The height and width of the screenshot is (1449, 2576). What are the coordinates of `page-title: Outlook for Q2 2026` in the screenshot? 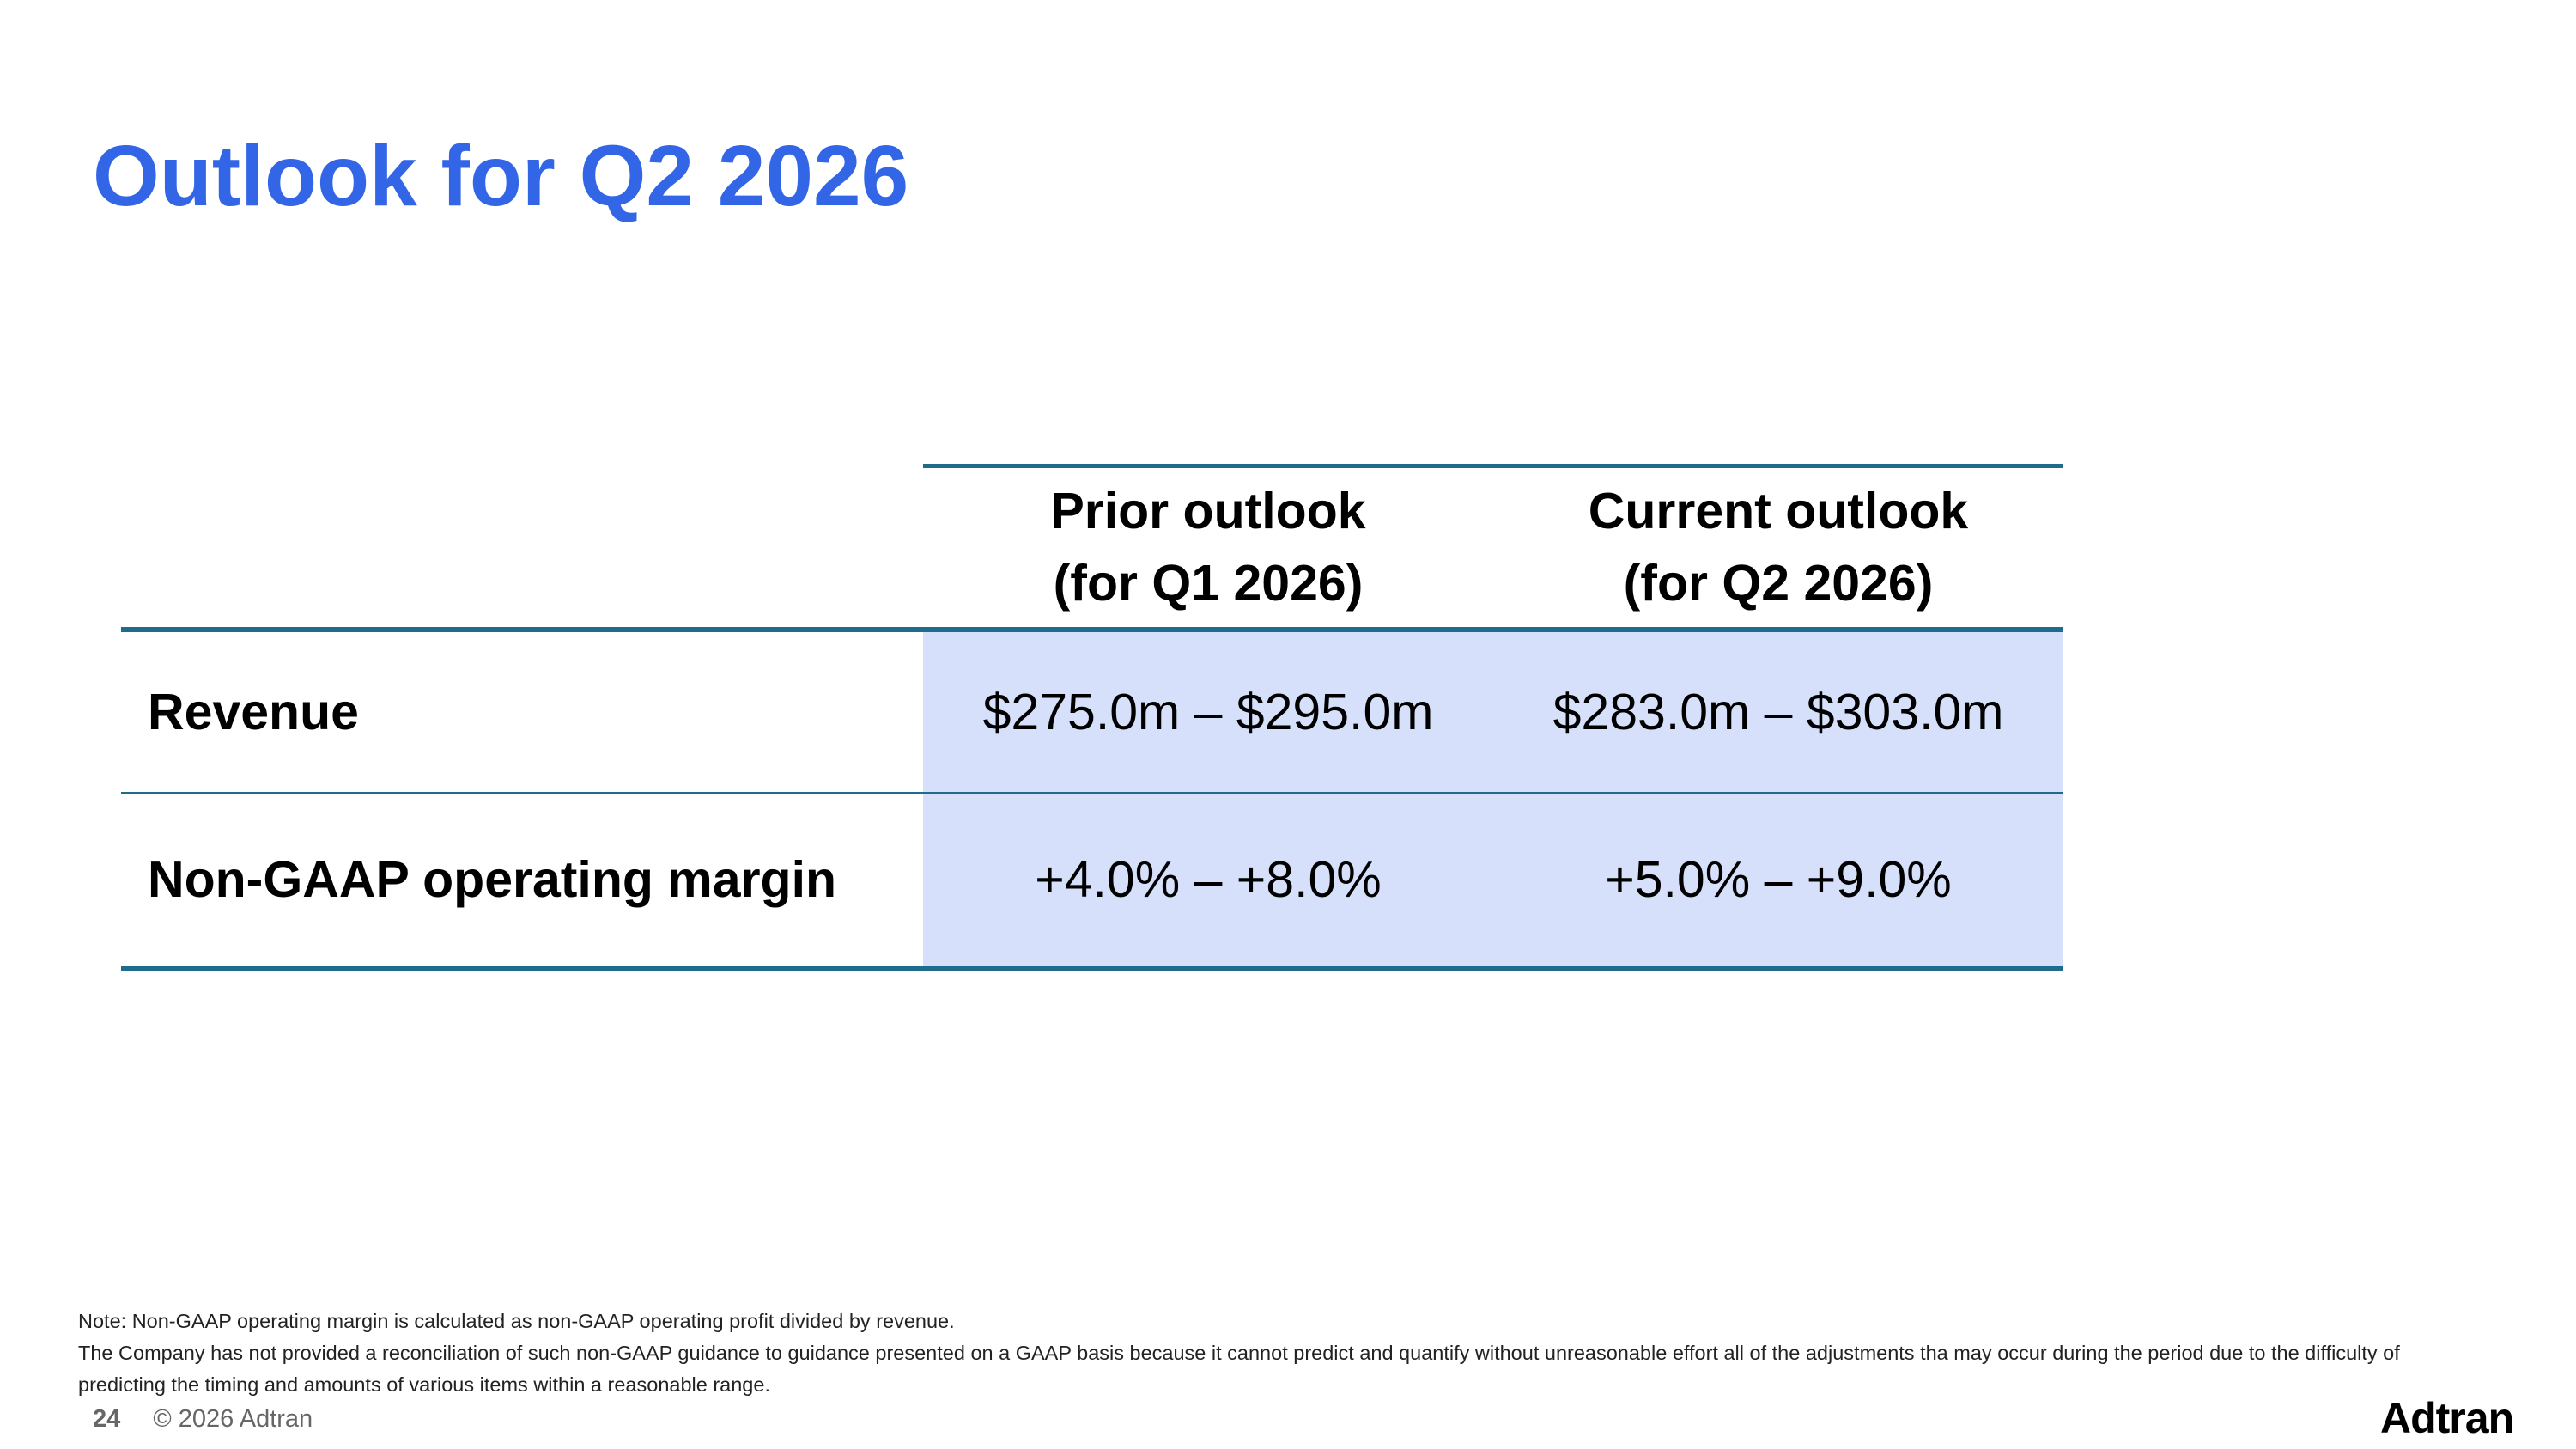 It's located at (501, 176).